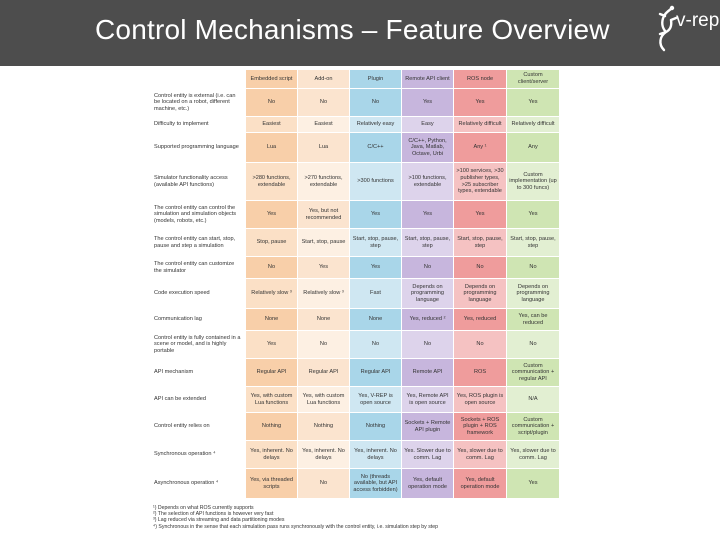  I want to click on row-label: Supported programming language, so click(198, 147).